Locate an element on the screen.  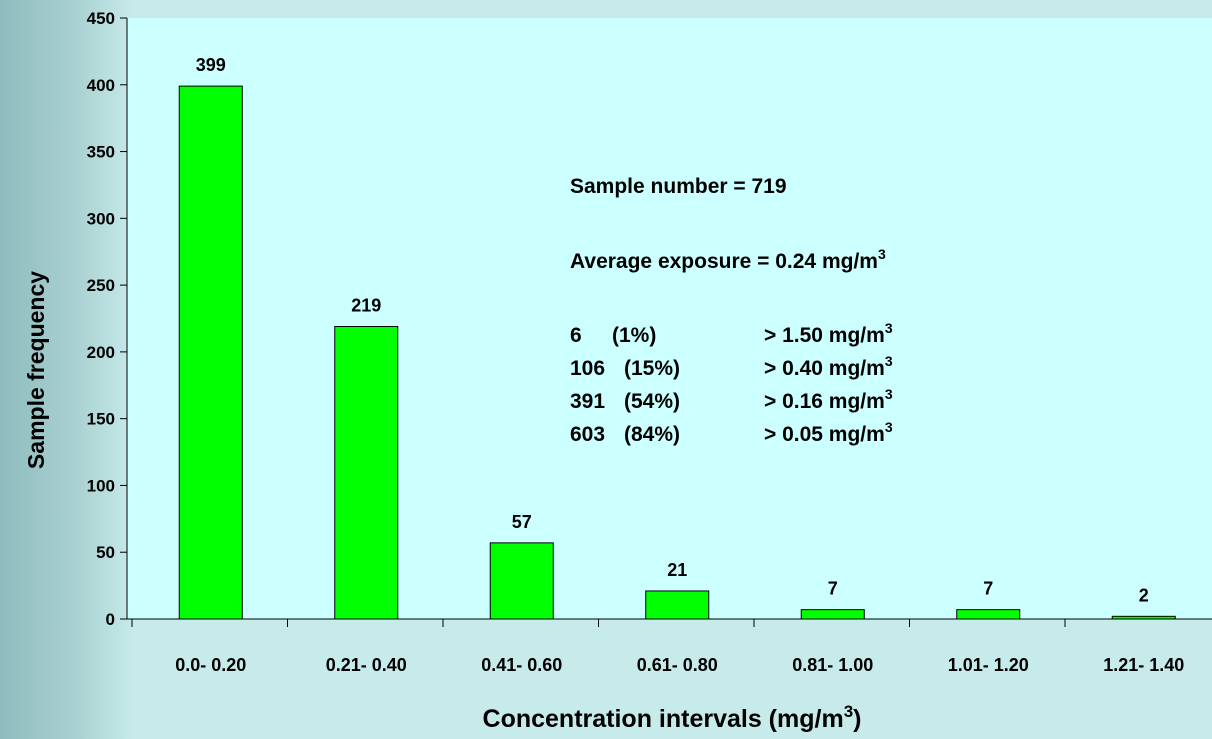
x-category-label: 0.41- 0.60 is located at coordinates (521, 665).